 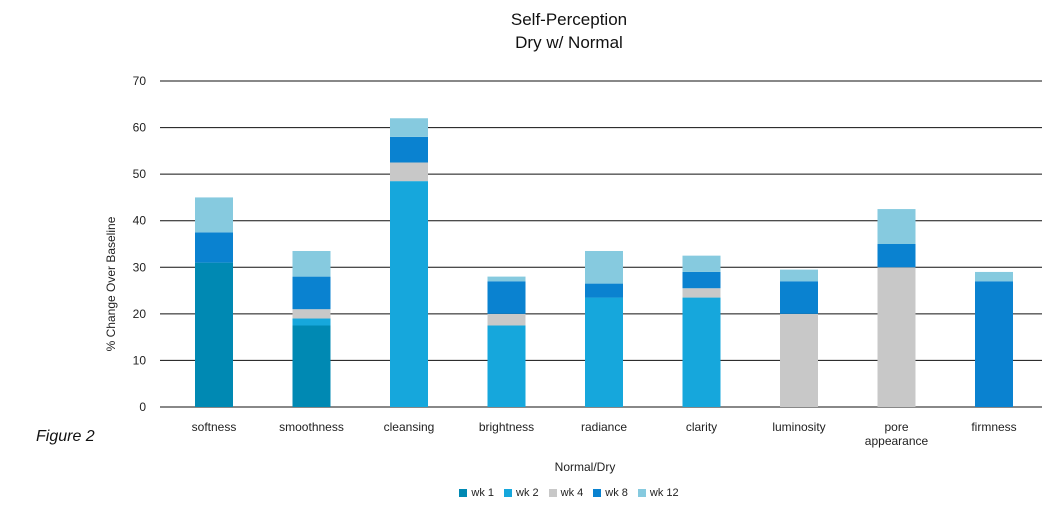 I want to click on bar-clarity-wk4, so click(x=701, y=293).